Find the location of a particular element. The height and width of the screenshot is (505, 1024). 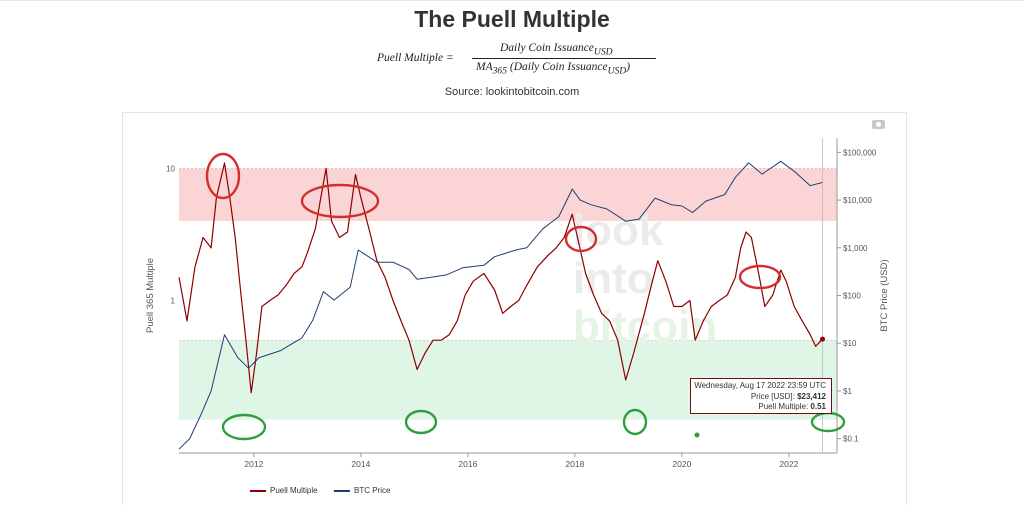

y-right-axis-label: BTC Price (USD) is located at coordinates (884, 295).